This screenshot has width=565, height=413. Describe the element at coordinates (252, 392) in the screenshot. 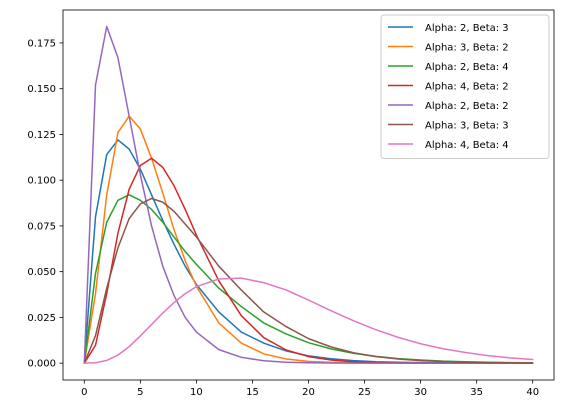

I see `x-tick-label: 15` at that location.